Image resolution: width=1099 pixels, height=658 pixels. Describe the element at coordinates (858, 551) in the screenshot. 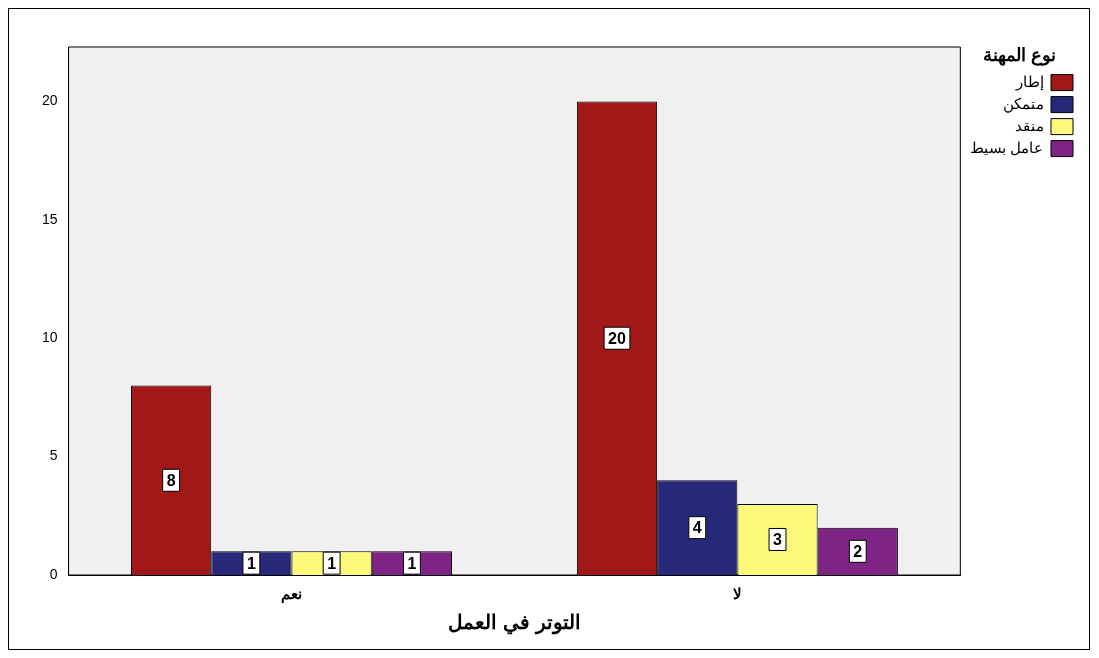

I see `data-label: 2` at that location.